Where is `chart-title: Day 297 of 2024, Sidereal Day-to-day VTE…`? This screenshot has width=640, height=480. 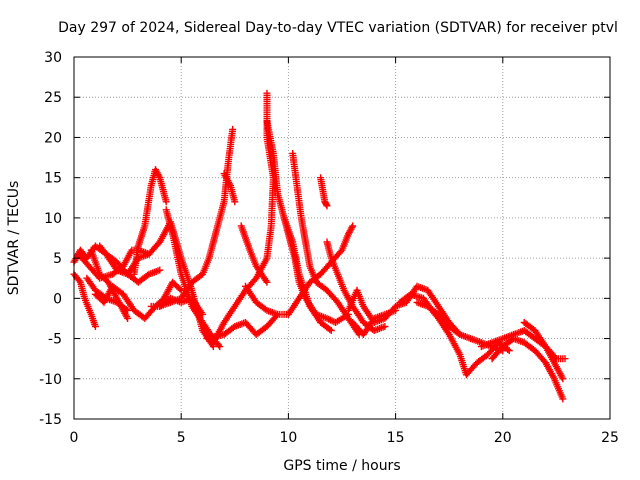
chart-title: Day 297 of 2024, Sidereal Day-to-day VTE… is located at coordinates (338, 28).